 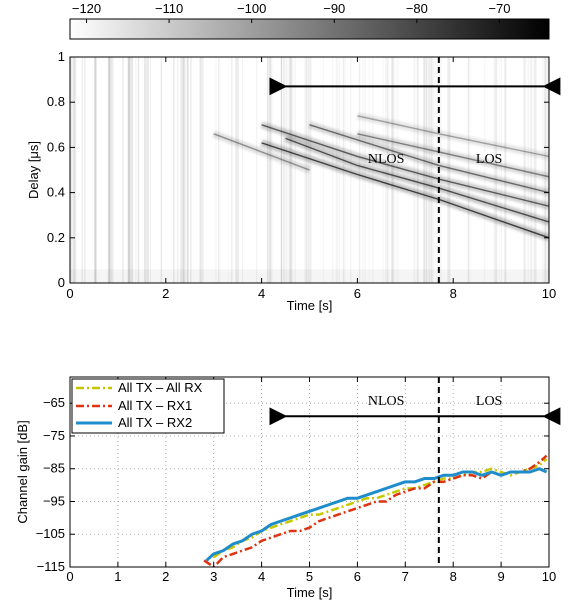 I want to click on colorbar-tick-label: −90, so click(x=334, y=8).